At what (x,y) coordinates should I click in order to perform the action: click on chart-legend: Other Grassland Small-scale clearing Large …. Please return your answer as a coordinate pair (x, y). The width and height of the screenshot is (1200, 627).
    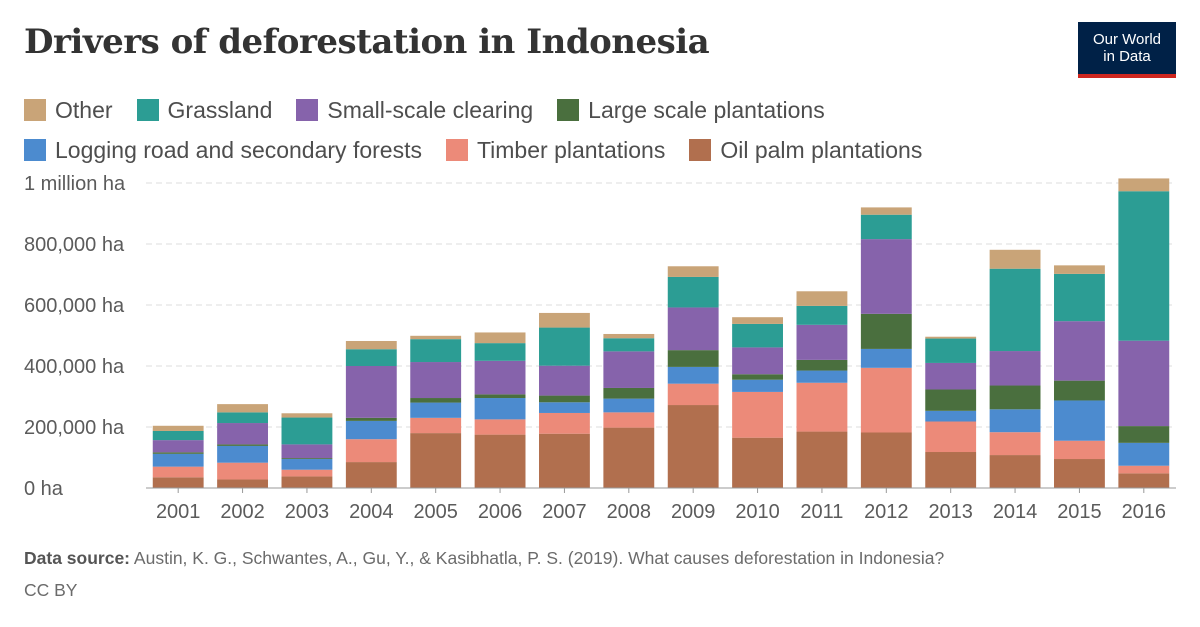
    Looking at the image, I should click on (524, 129).